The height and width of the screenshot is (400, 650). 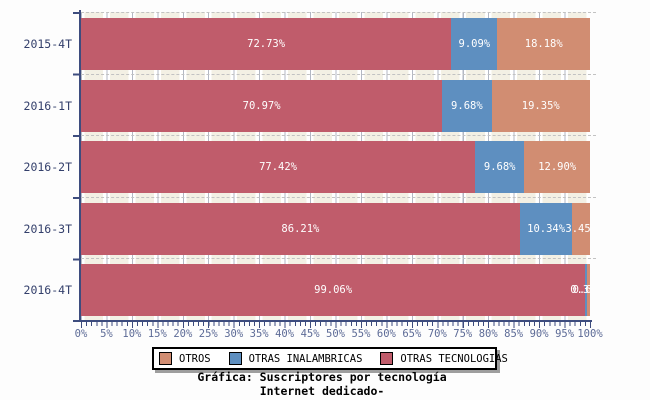 What do you see at coordinates (539, 334) in the screenshot?
I see `x-axis-tick-label: 90%` at bounding box center [539, 334].